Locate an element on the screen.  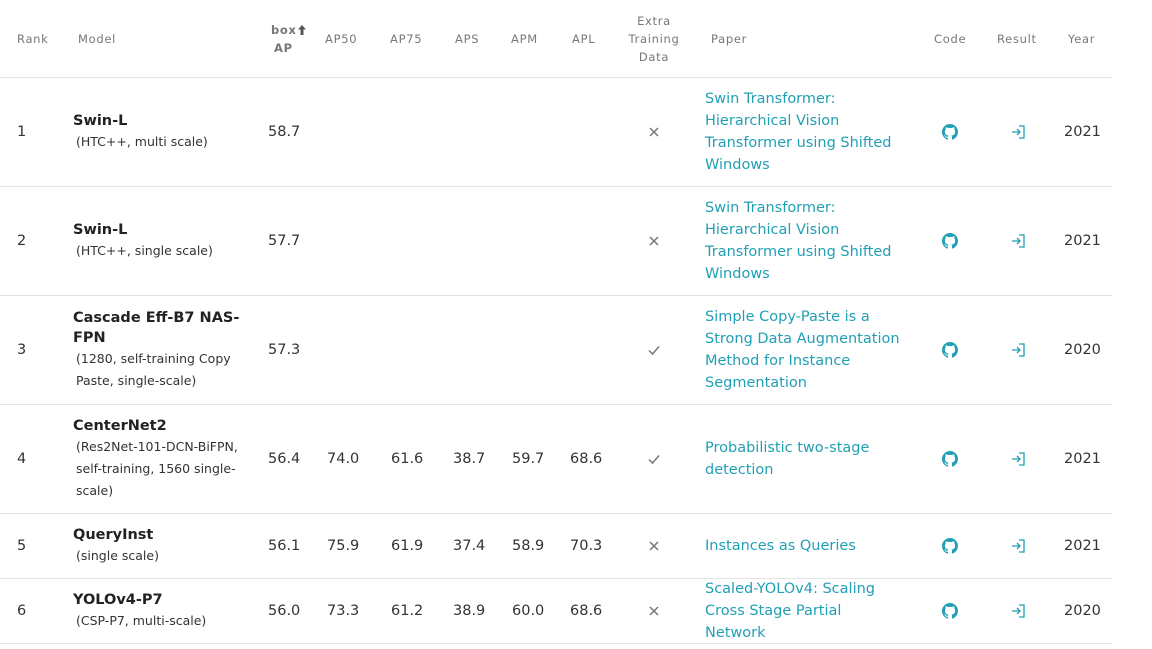
header-ap75: AP75 is located at coordinates (406, 38).